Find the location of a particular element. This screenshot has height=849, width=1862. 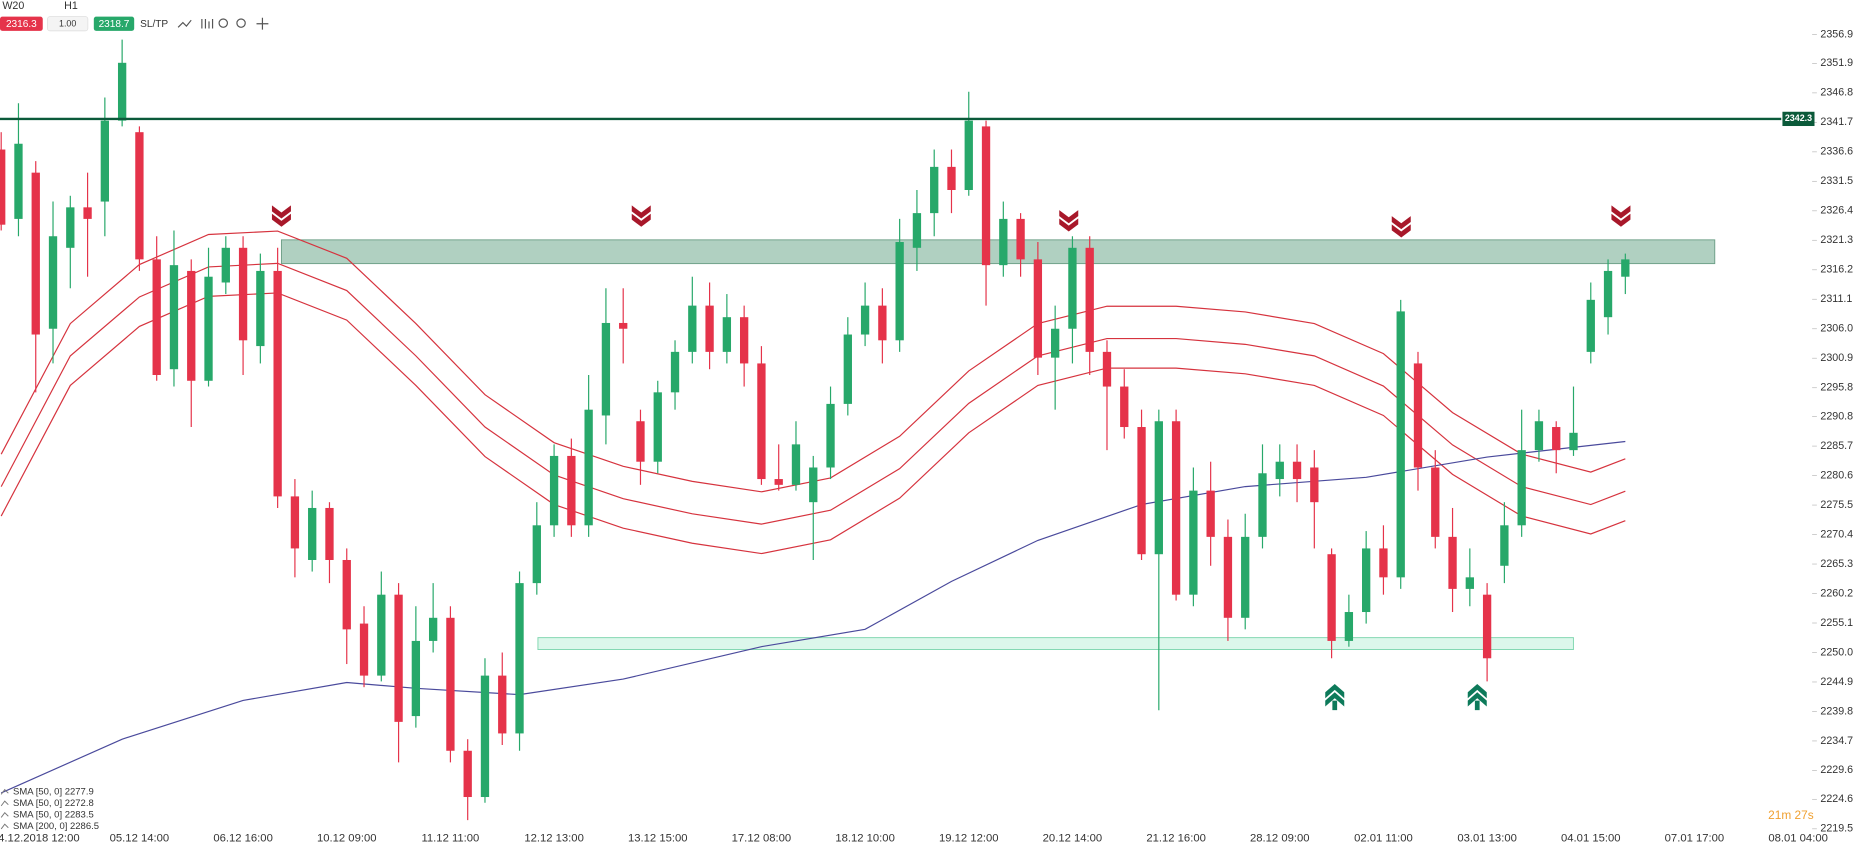

buy-price: 2318.7 is located at coordinates (114, 24).